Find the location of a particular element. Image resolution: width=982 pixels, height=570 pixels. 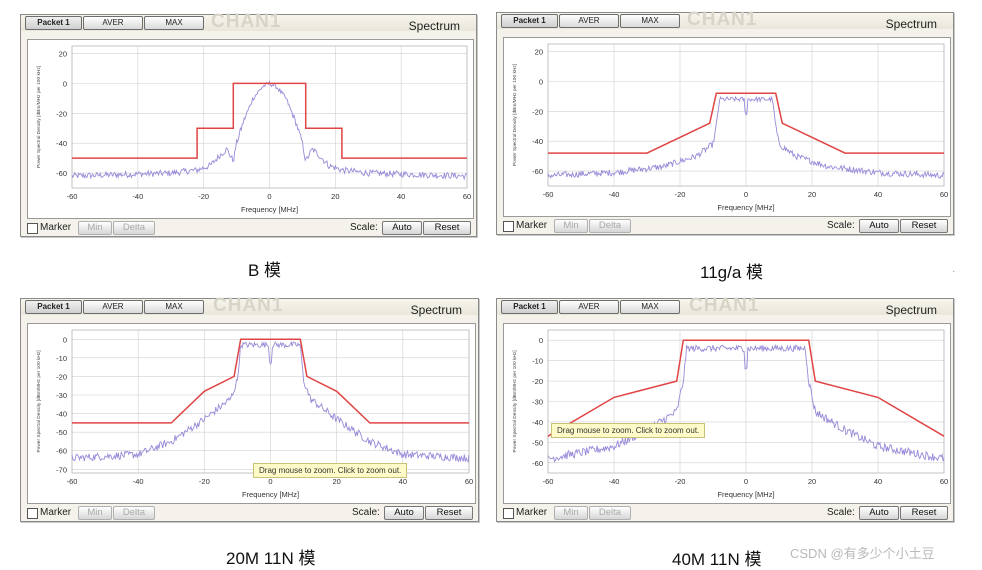

zoom-tooltip: Drag mouse to zoom. Click to zoom out. is located at coordinates (628, 430).